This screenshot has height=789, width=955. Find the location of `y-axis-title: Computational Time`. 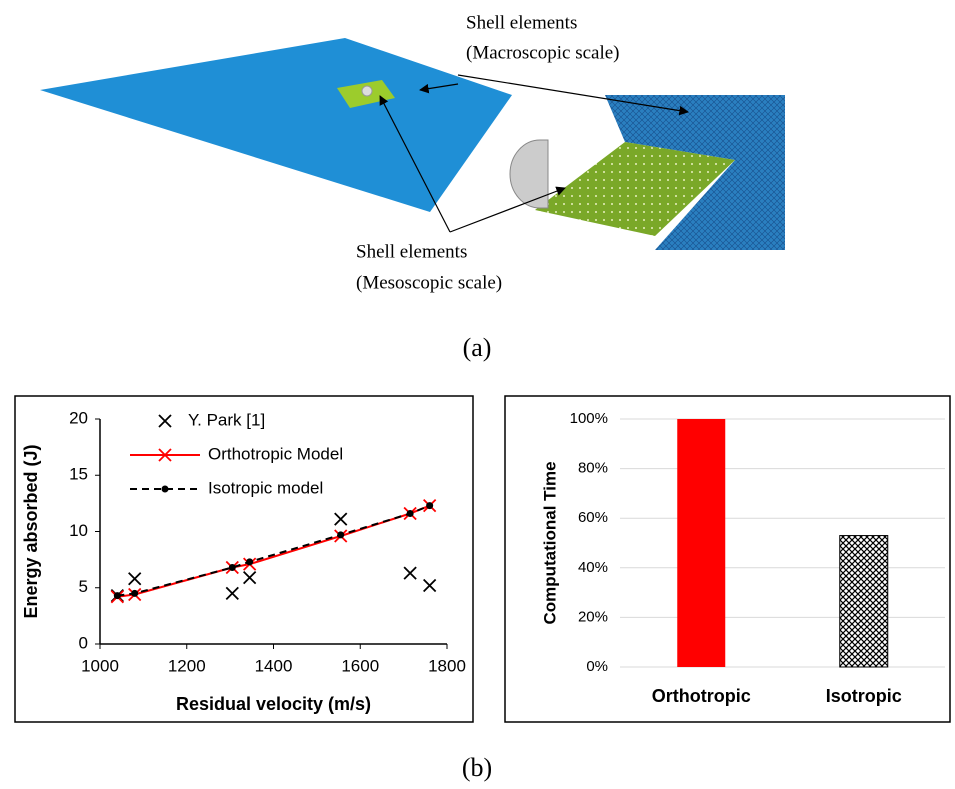

y-axis-title: Computational Time is located at coordinates (549, 542).